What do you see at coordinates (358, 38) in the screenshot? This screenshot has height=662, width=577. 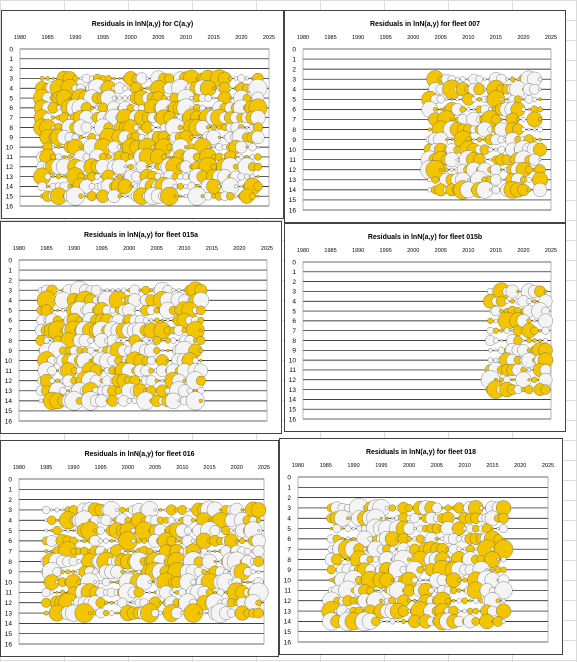 I see `x-tick-label: 1990` at bounding box center [358, 38].